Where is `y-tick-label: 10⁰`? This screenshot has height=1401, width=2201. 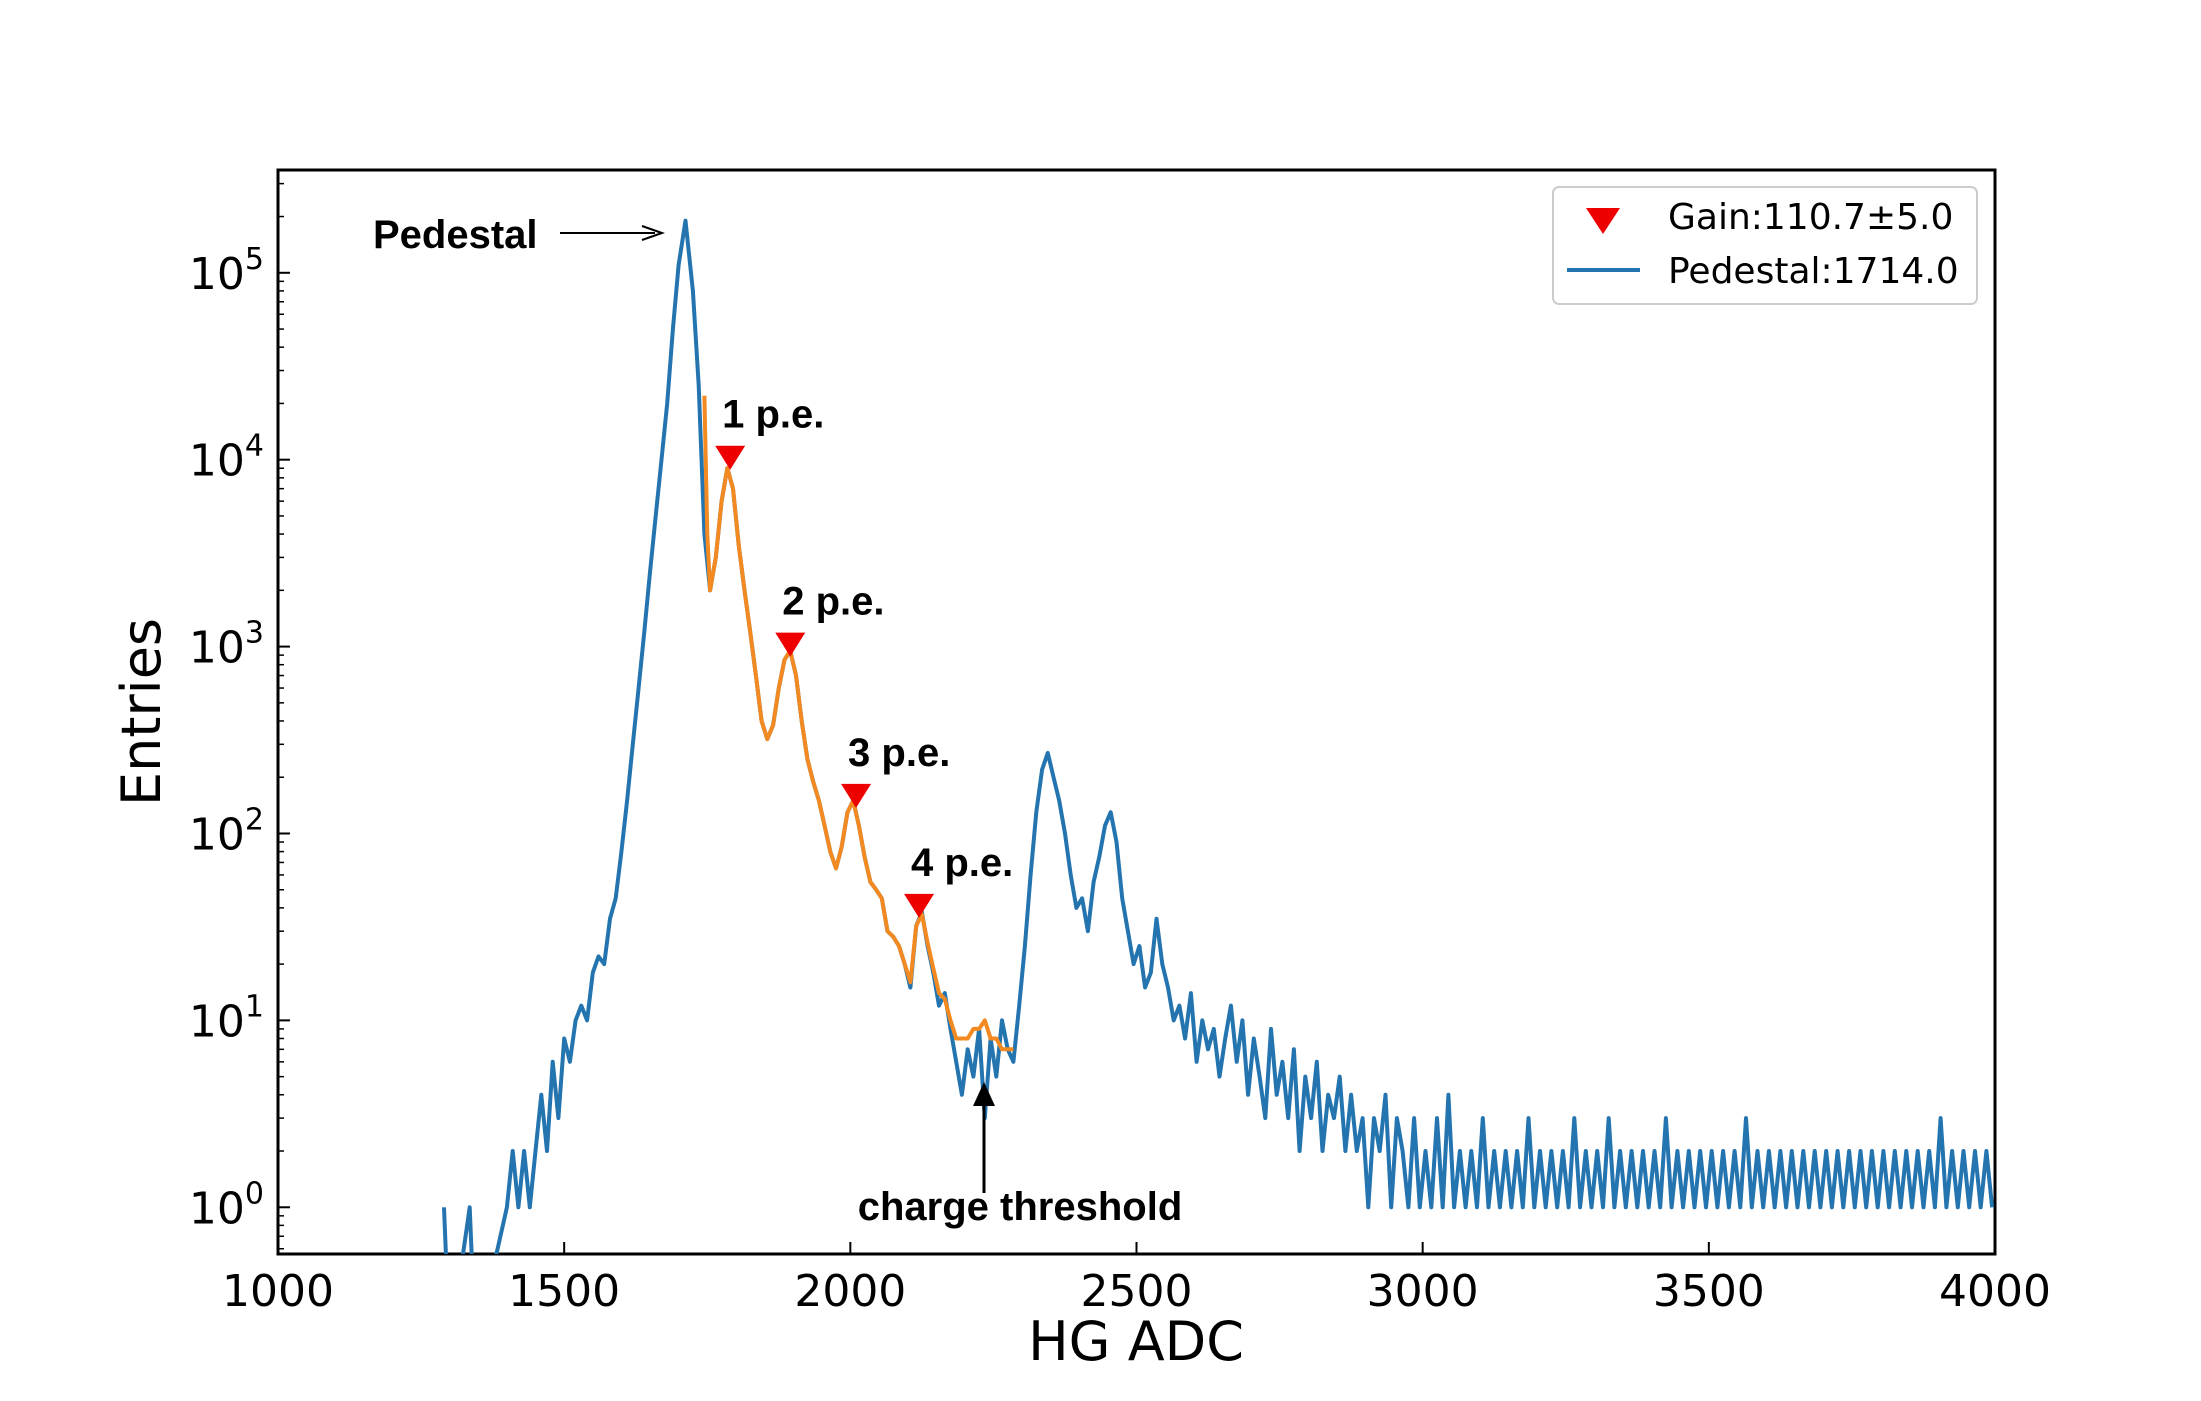 y-tick-label: 10⁰ is located at coordinates (226, 1205).